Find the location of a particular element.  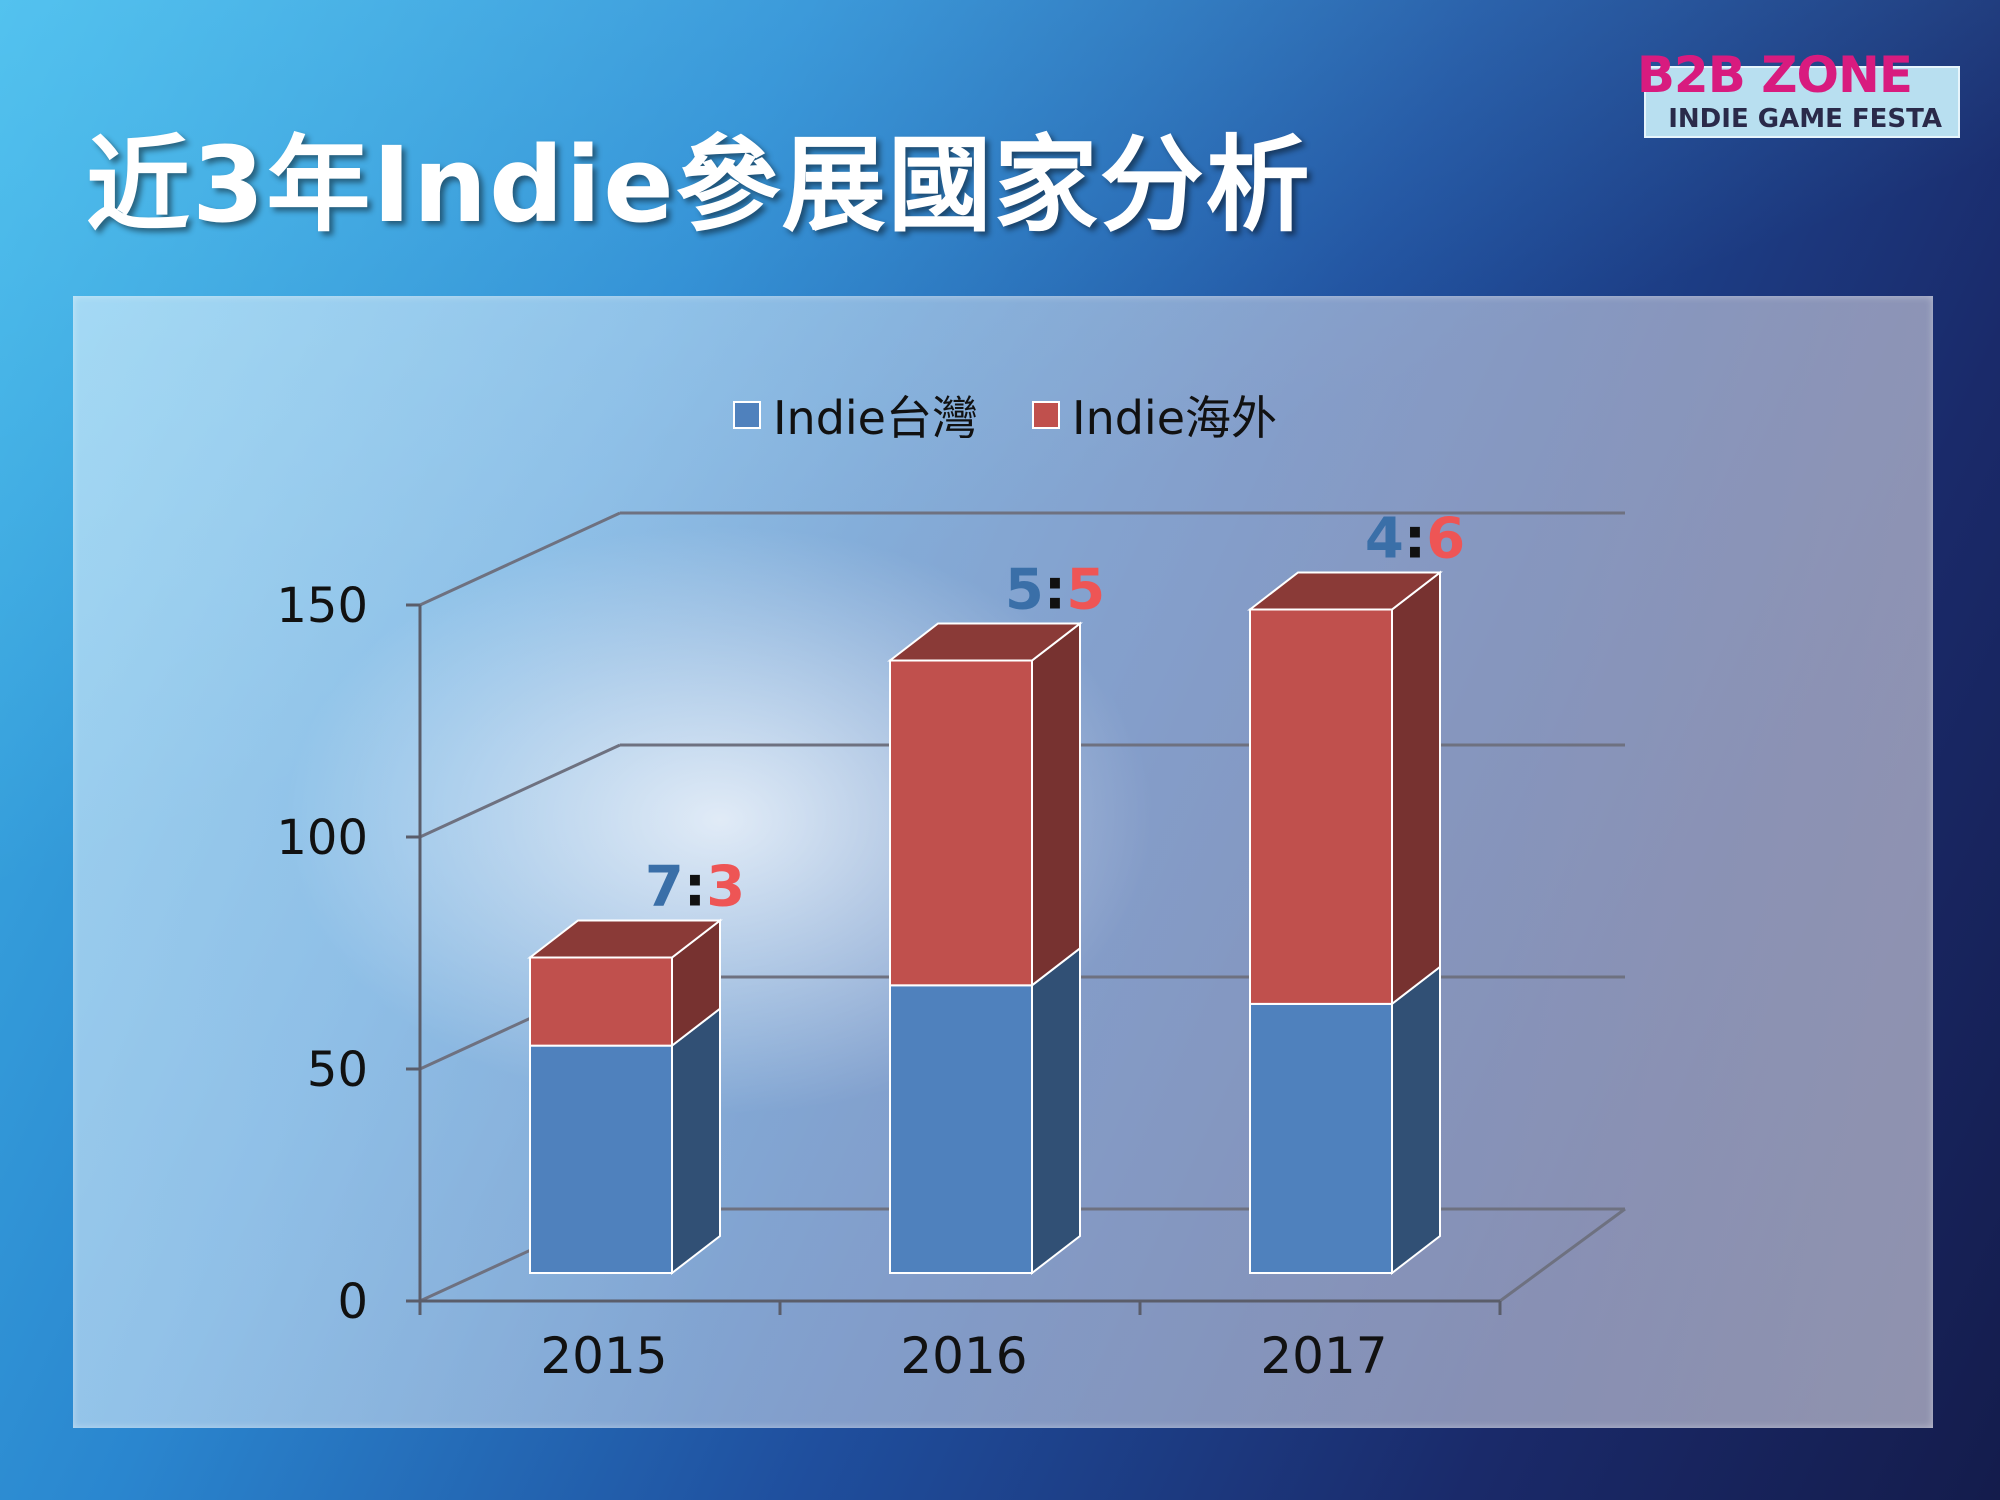

ratio-taiwan: 7 is located at coordinates (664, 886).